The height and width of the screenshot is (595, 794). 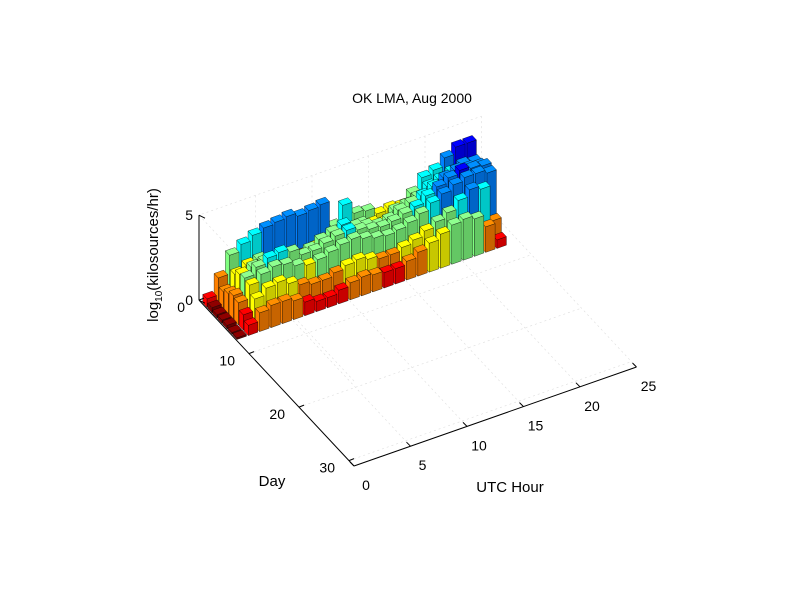 I want to click on y-tick-label: 0, so click(x=181, y=307).